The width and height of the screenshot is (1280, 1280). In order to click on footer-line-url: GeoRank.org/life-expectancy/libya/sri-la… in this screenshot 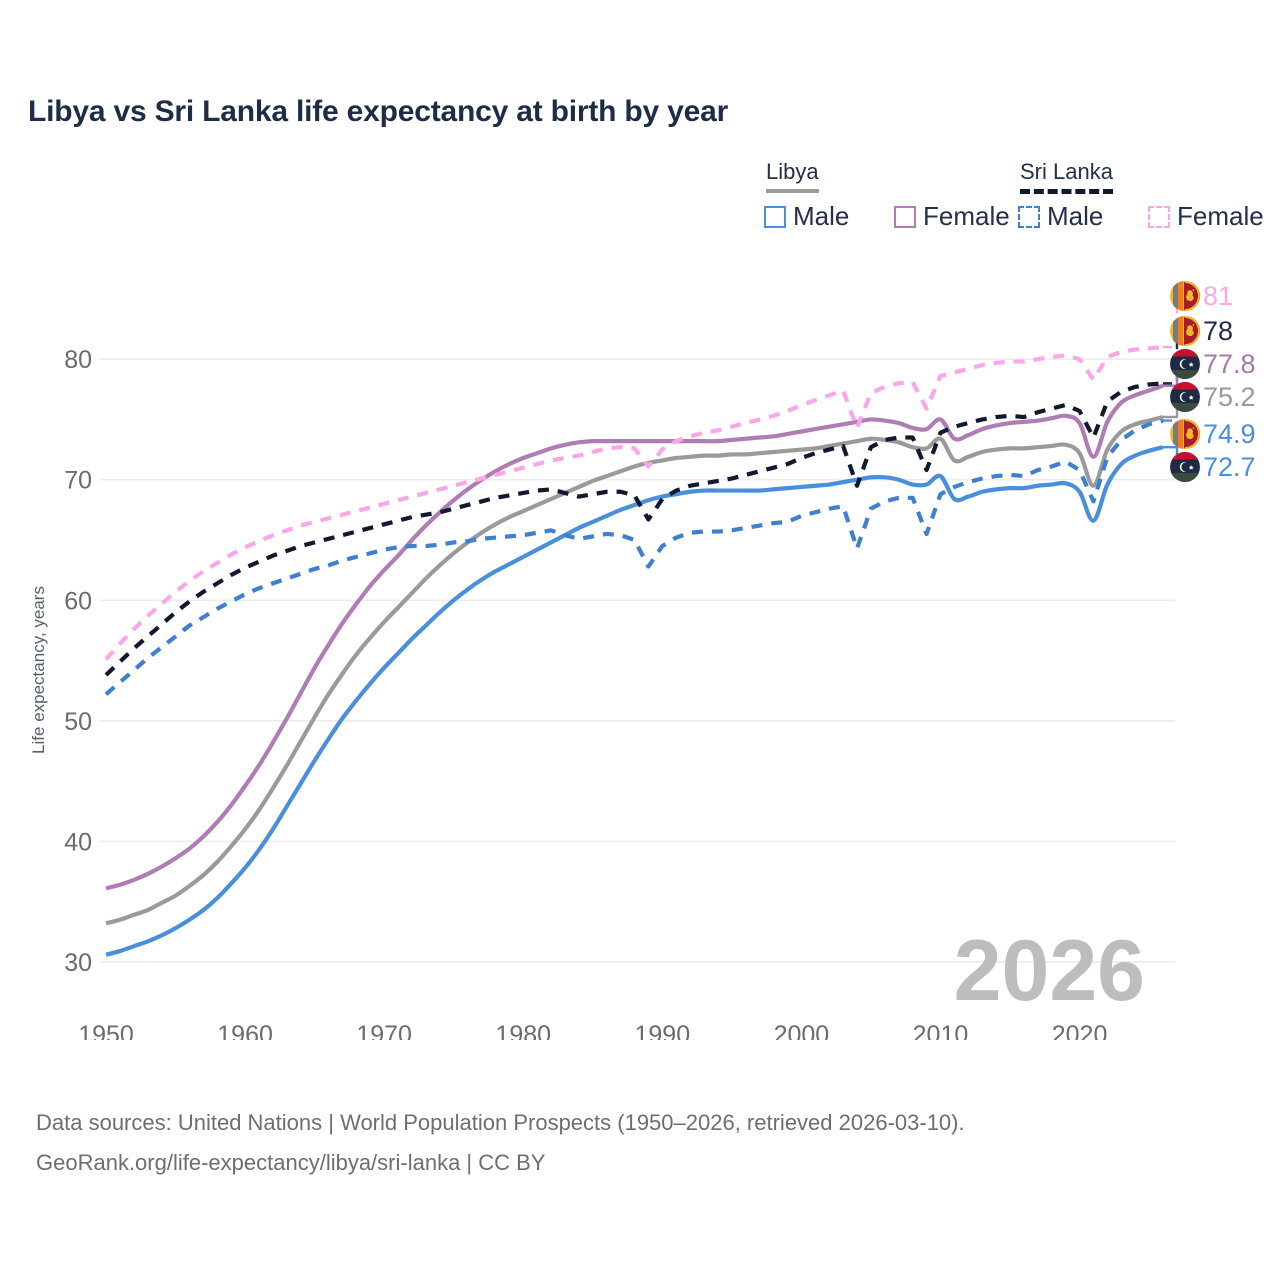, I will do `click(291, 1162)`.